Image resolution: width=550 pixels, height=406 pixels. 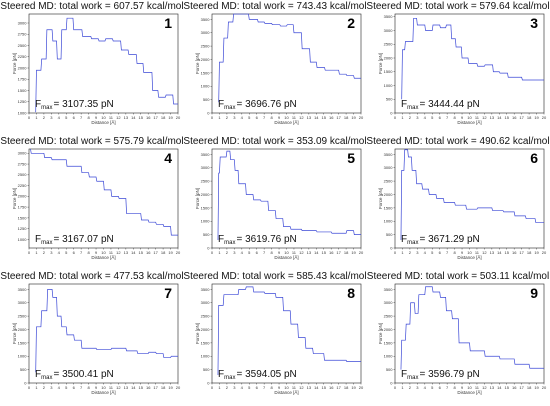 What do you see at coordinates (74, 105) in the screenshot?
I see `fmax-label: Fmax= 3107.35 pN` at bounding box center [74, 105].